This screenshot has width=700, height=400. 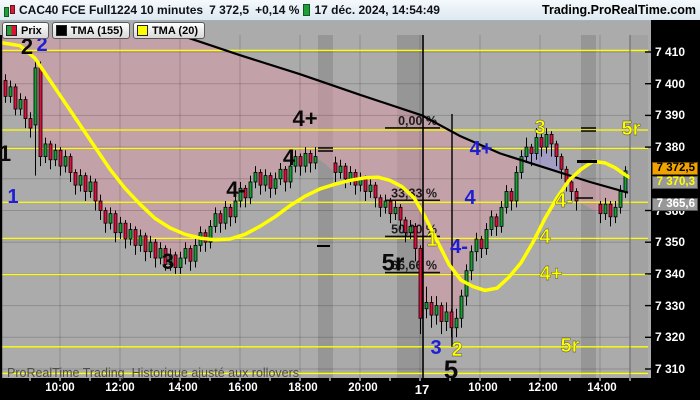 I want to click on time-axis-label: 16:00, so click(x=243, y=388).